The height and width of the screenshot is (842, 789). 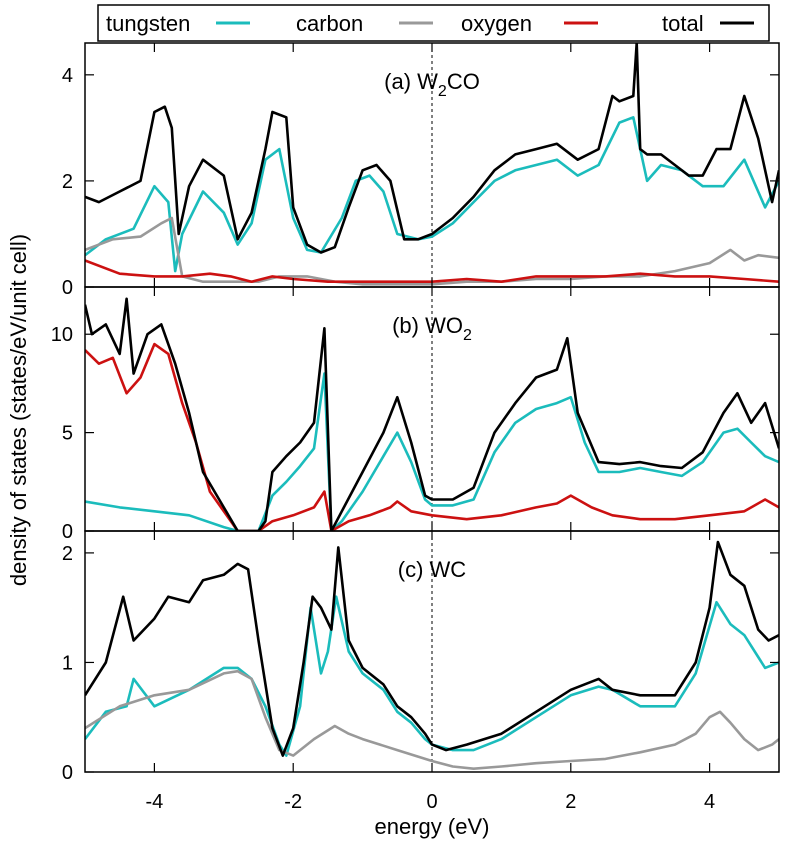 What do you see at coordinates (155, 802) in the screenshot?
I see `x-tick-label: -4` at bounding box center [155, 802].